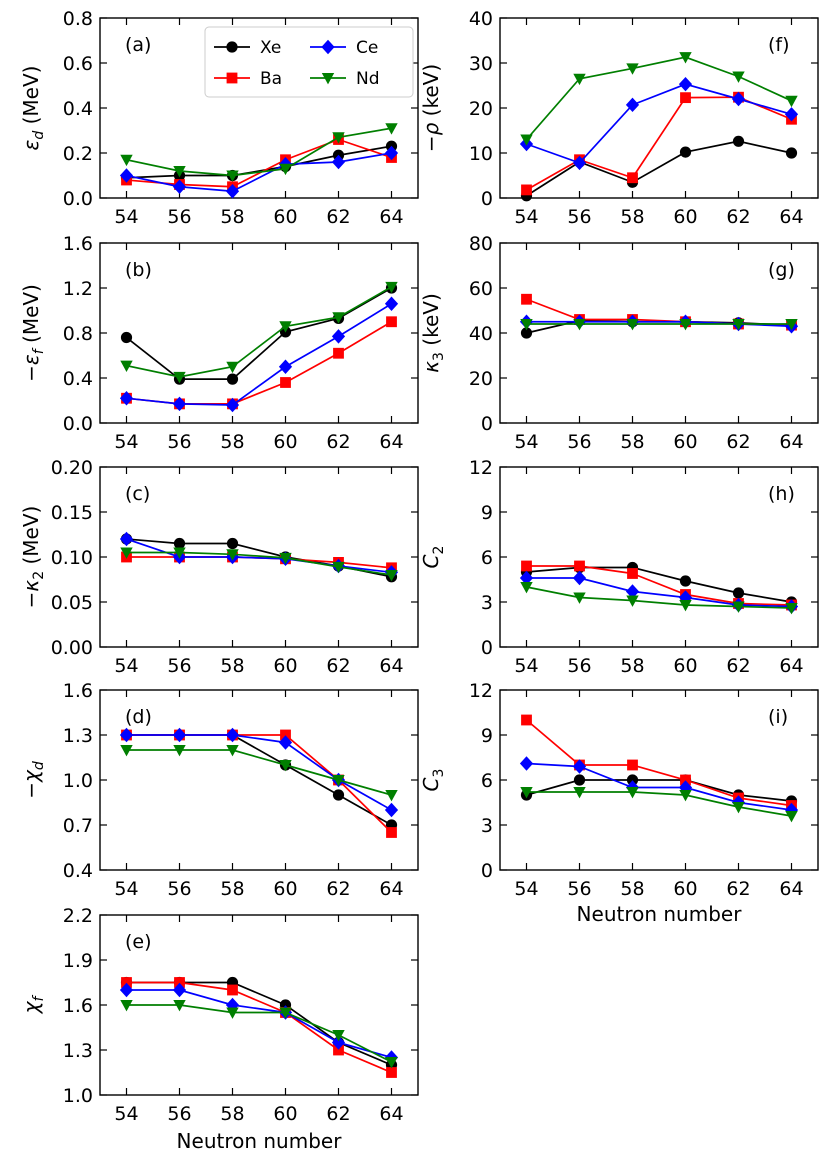 This screenshot has width=831, height=1164. I want to click on panel-b: 54 56 58 60 62 64 0.0 0.4 0.8 1.2 1.6 −εf (MeV) (b), so click(219, 343).